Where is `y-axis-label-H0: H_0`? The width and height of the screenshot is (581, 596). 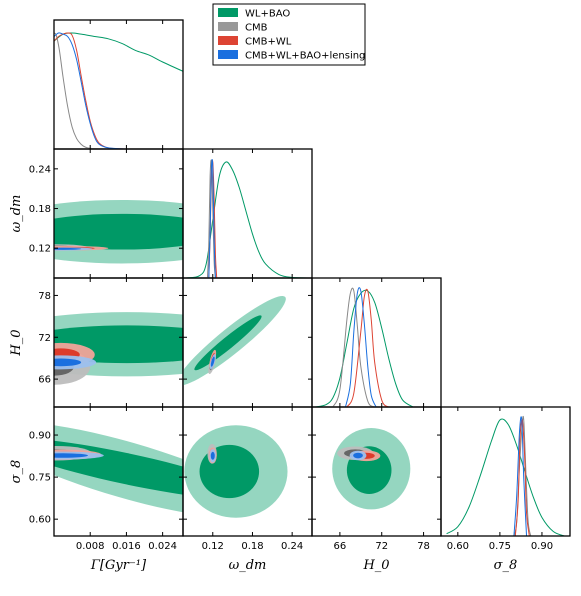
y-axis-label-H0: H_0 is located at coordinates (16, 342).